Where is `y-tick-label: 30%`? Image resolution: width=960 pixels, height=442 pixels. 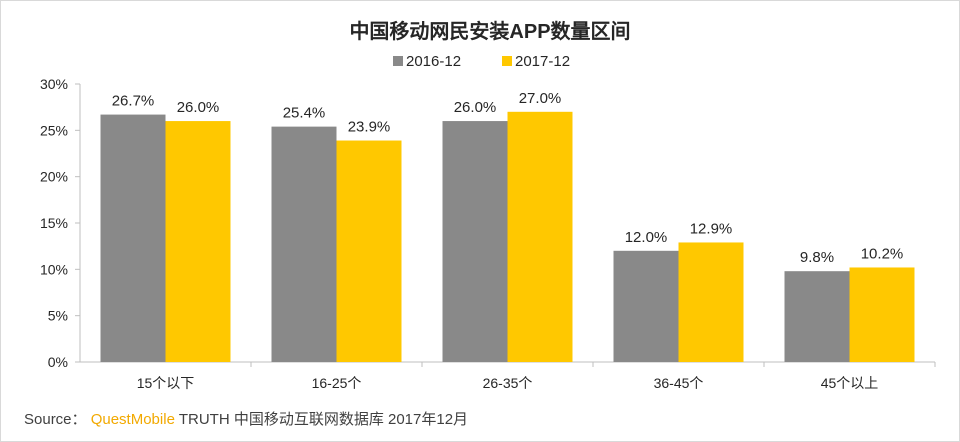
y-tick-label: 30% is located at coordinates (54, 84).